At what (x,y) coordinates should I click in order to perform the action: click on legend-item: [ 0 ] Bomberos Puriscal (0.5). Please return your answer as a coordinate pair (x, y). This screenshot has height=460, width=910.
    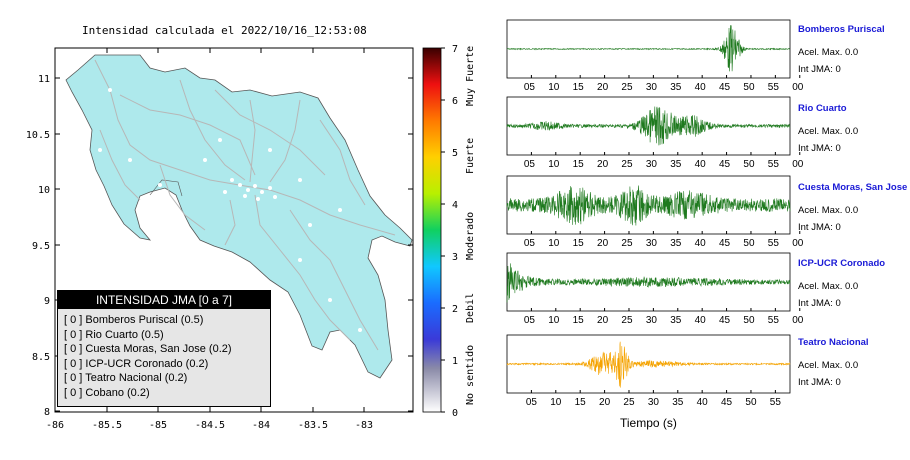
    Looking at the image, I should click on (134, 320).